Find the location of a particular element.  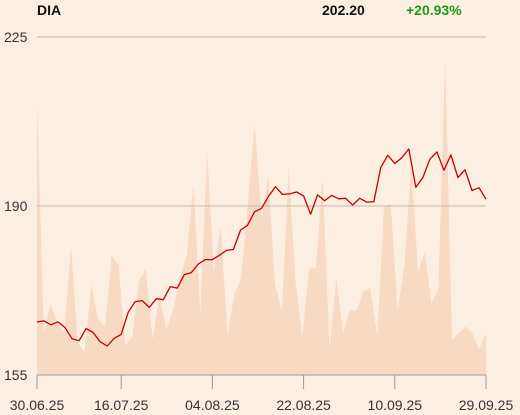

x-tick-label: 22.08.25 is located at coordinates (303, 405).